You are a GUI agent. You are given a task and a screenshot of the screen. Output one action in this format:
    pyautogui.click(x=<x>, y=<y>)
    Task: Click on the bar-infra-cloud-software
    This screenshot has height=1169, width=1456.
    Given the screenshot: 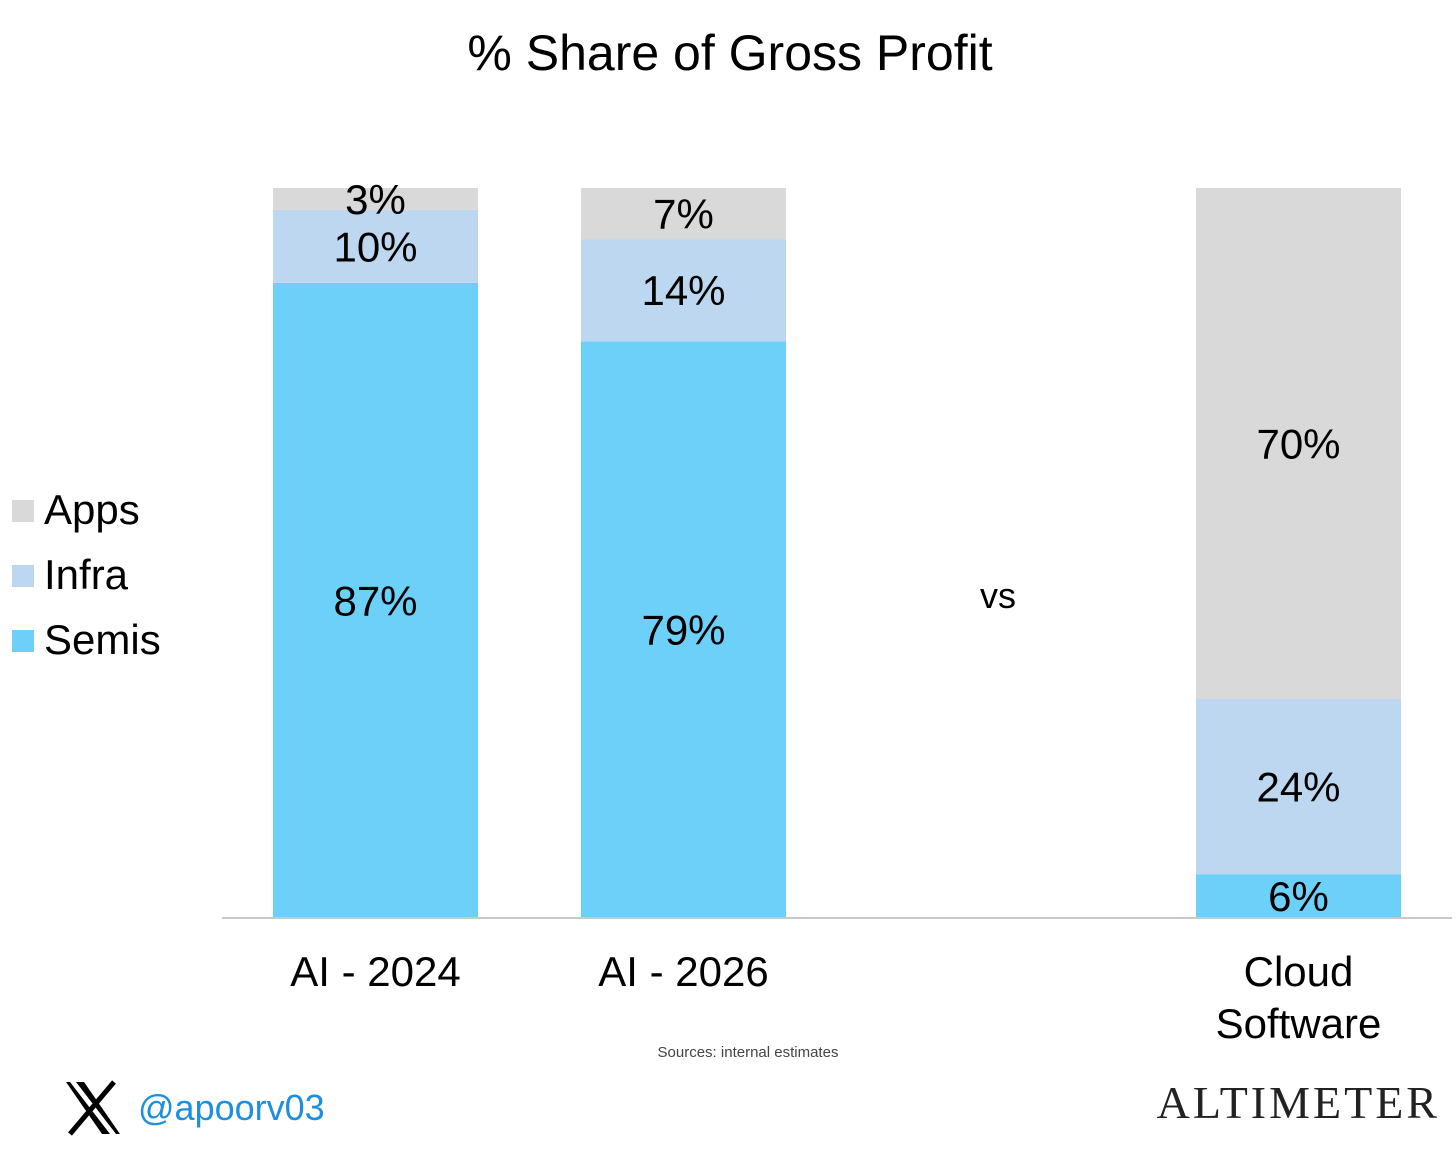 What is the action you would take?
    pyautogui.click(x=1298, y=787)
    